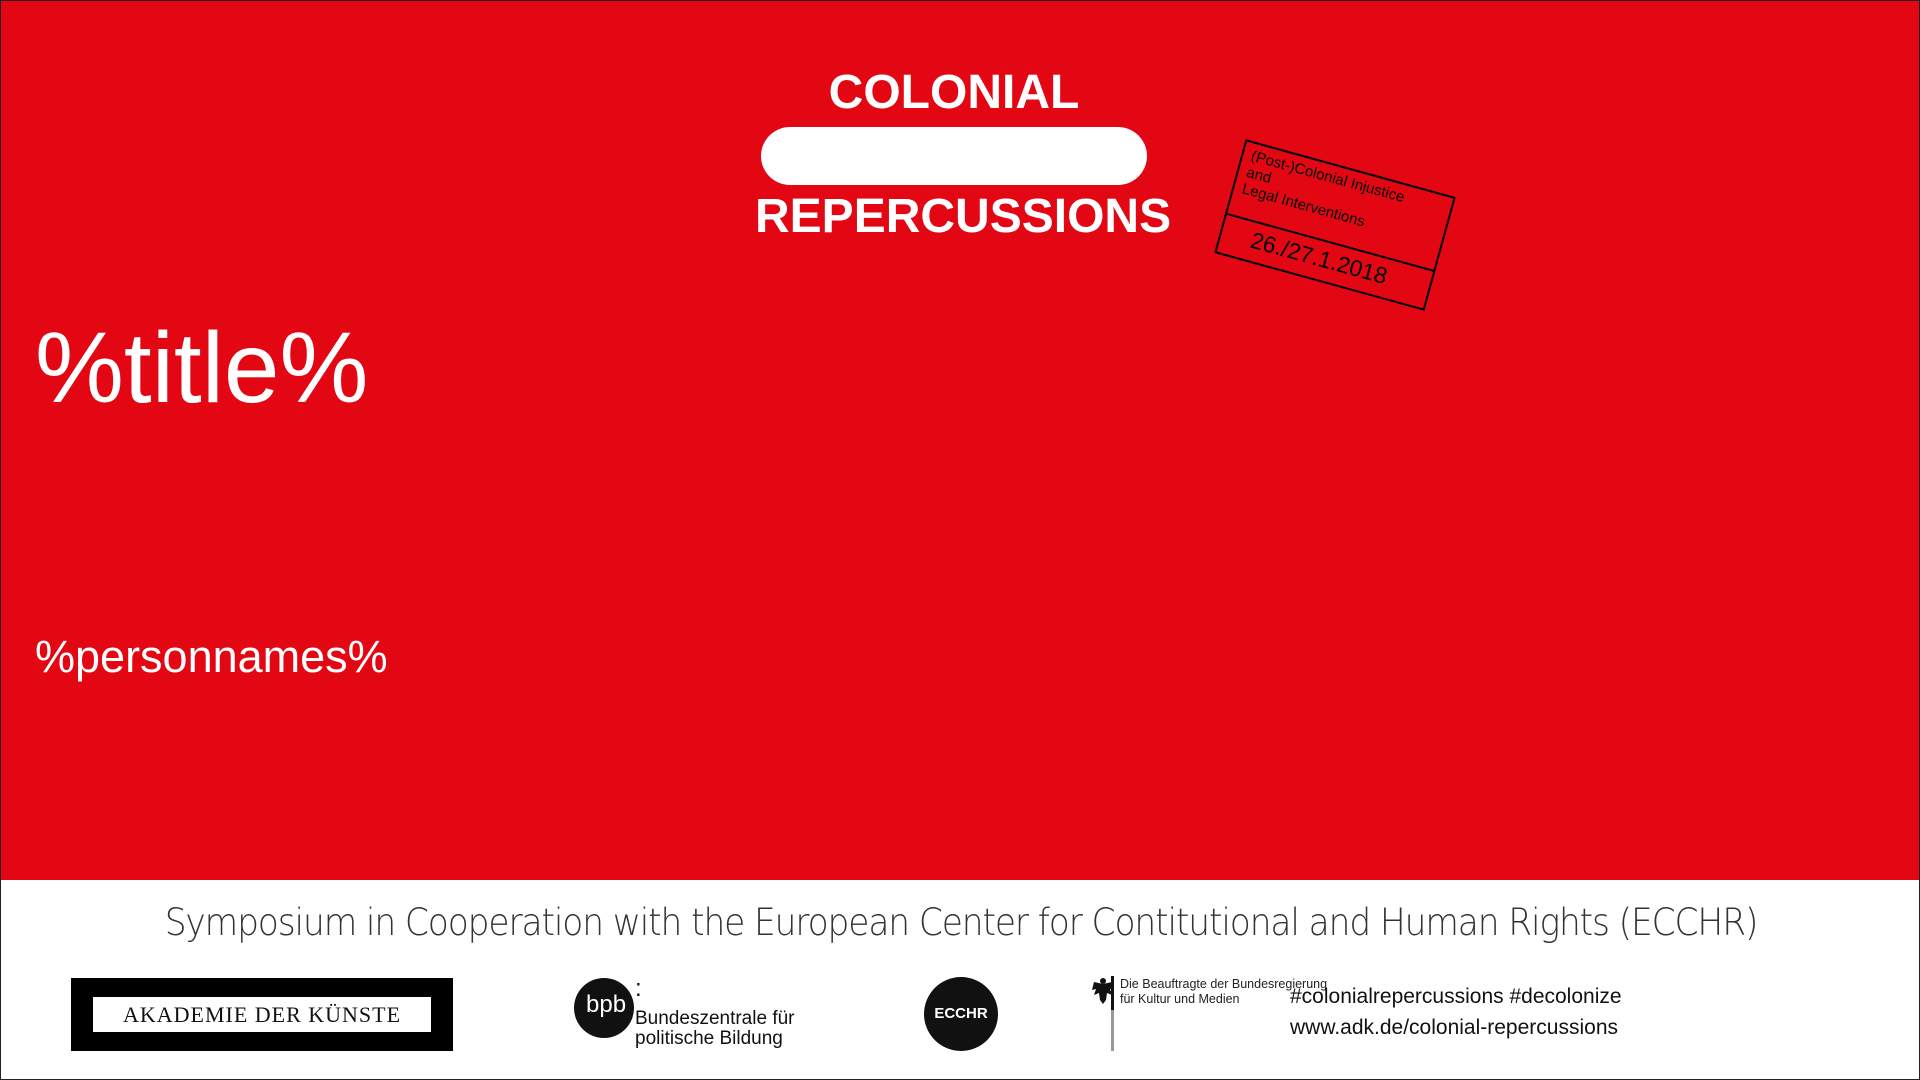 Image resolution: width=1920 pixels, height=1080 pixels. I want to click on person-names: %personnames%, so click(211, 656).